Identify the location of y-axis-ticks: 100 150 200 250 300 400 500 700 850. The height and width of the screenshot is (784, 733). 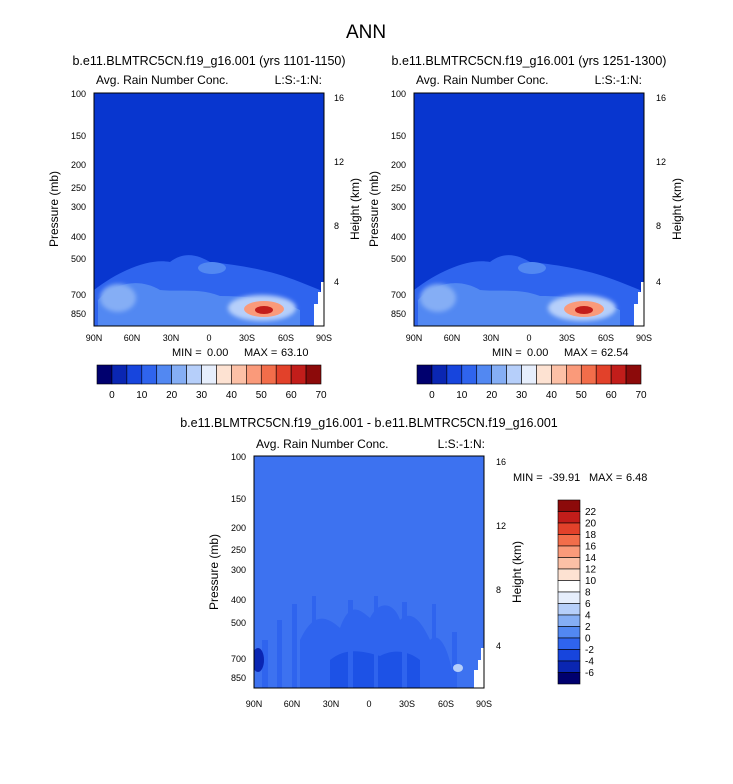
(78, 204).